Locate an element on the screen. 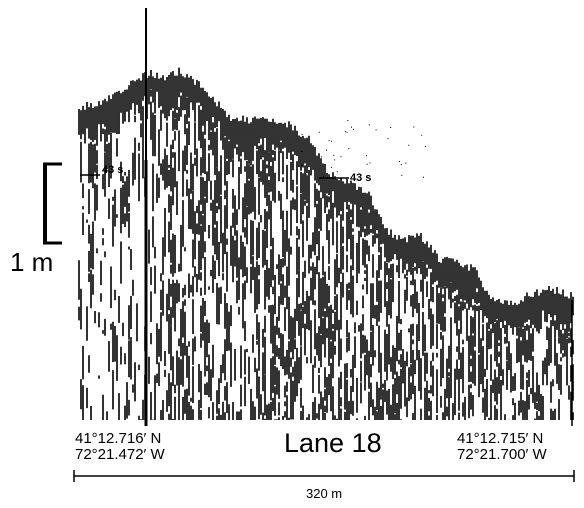  water-column-noise is located at coordinates (363, 150).